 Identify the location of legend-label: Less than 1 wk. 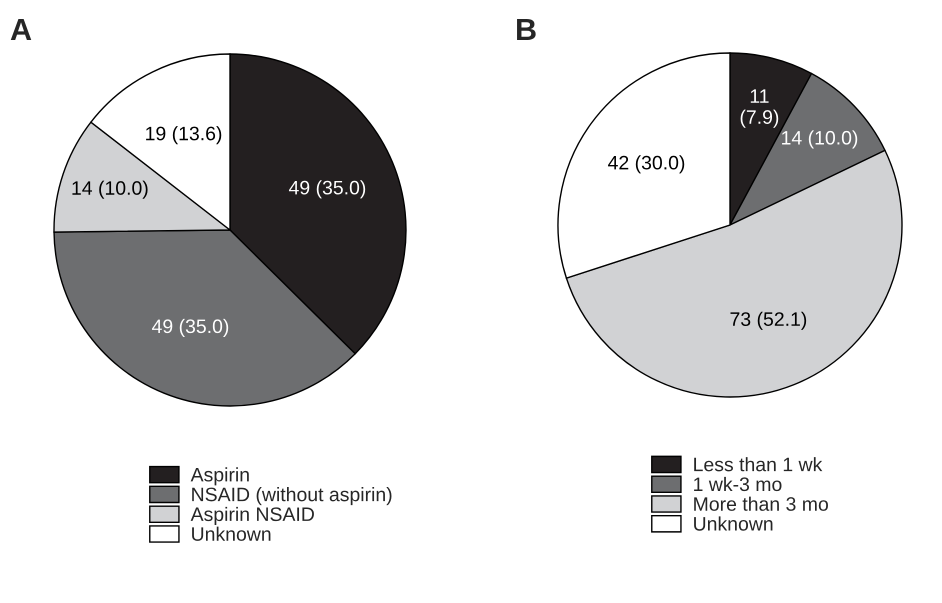
(758, 464).